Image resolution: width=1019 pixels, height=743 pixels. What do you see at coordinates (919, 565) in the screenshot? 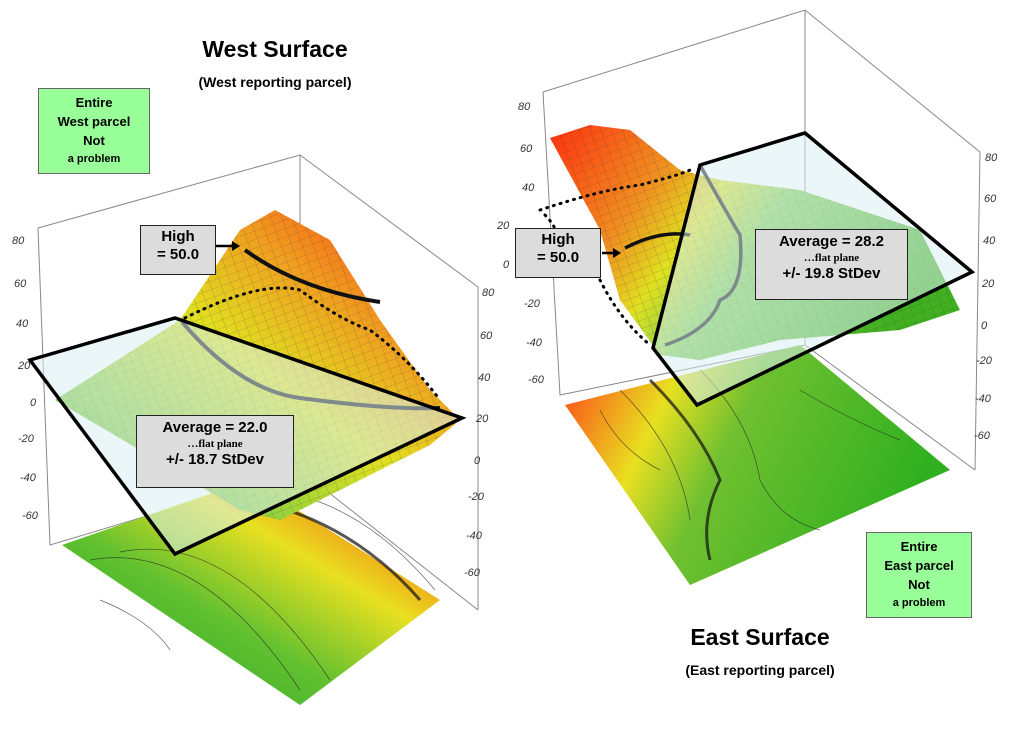
I see `note-line: East parcel` at bounding box center [919, 565].